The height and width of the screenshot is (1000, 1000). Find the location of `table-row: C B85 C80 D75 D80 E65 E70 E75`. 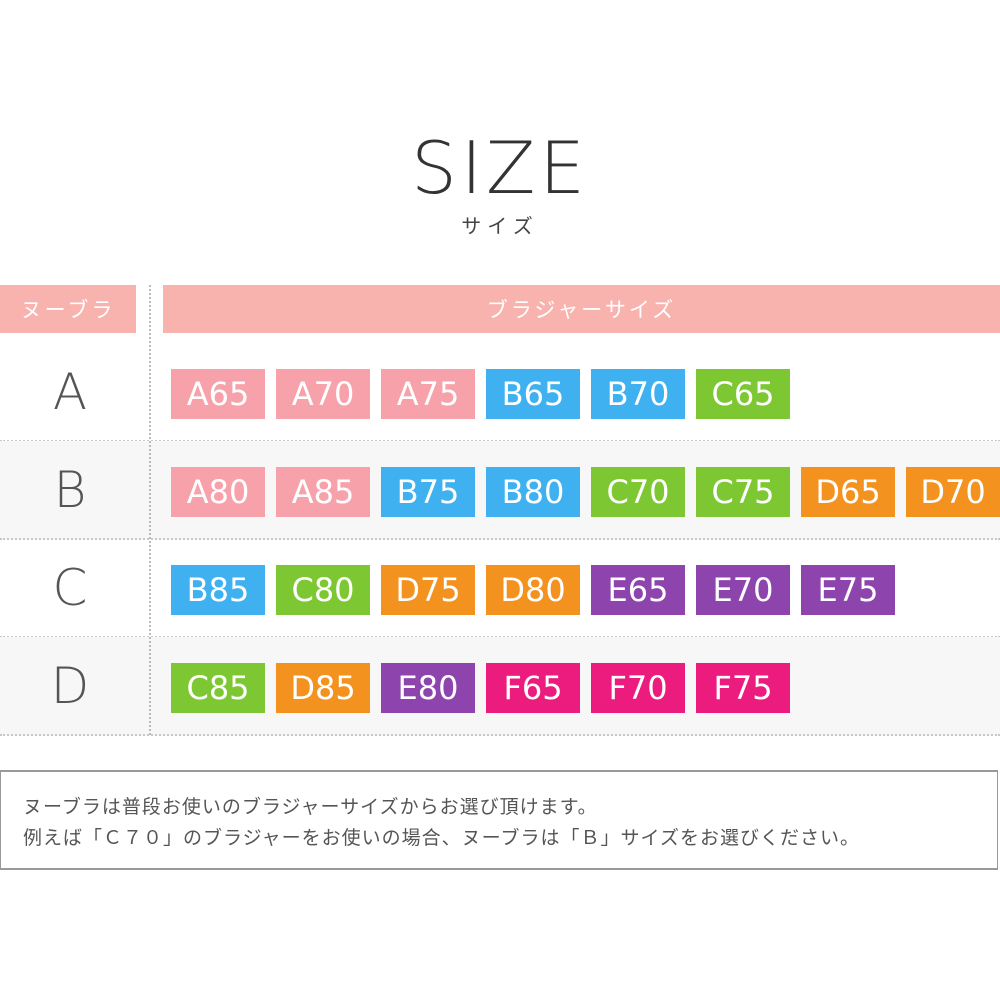

table-row: C B85 C80 D75 D80 E65 E70 E75 is located at coordinates (500, 588).